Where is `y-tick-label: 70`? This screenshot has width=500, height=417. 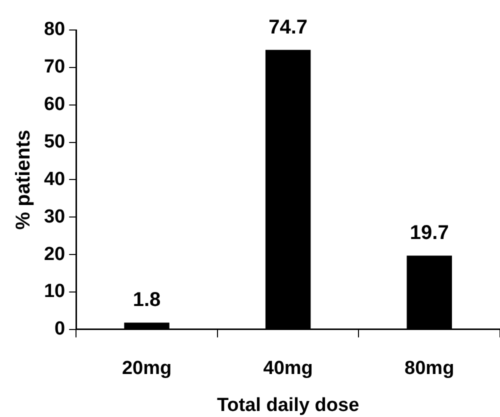
y-tick-label: 70 is located at coordinates (55, 67).